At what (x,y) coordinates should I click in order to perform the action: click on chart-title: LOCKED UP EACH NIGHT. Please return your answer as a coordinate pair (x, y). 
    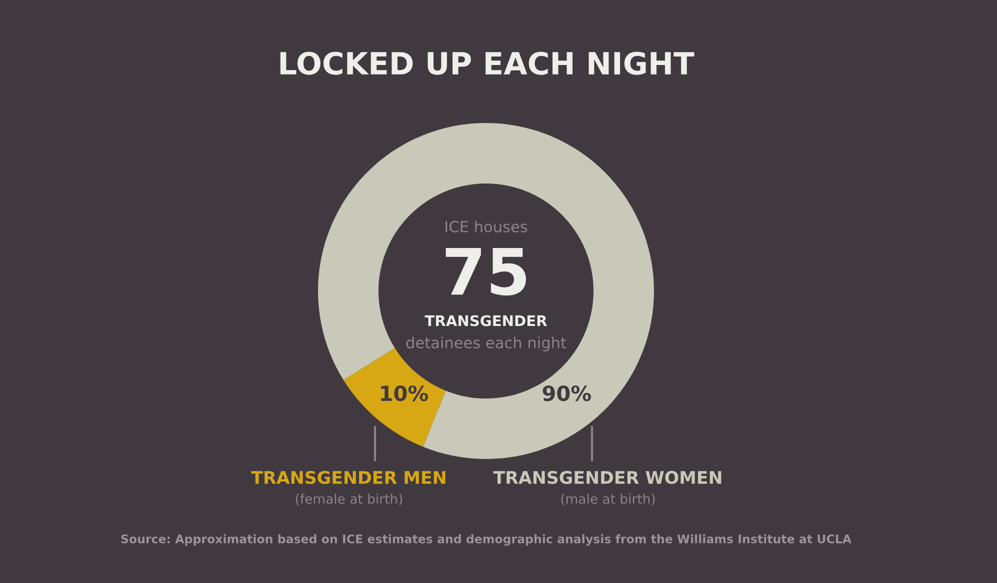
    Looking at the image, I should click on (487, 63).